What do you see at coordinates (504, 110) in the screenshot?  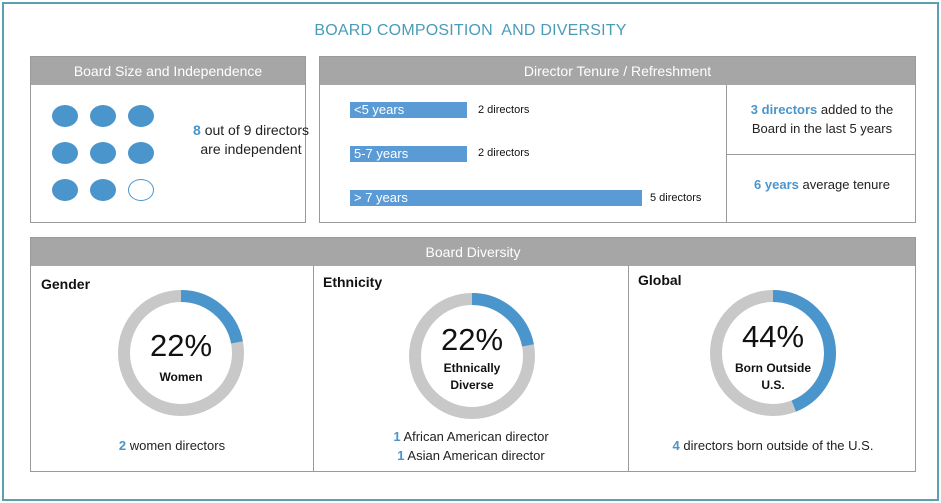 I see `tenure-count-under-5: 2 directors` at bounding box center [504, 110].